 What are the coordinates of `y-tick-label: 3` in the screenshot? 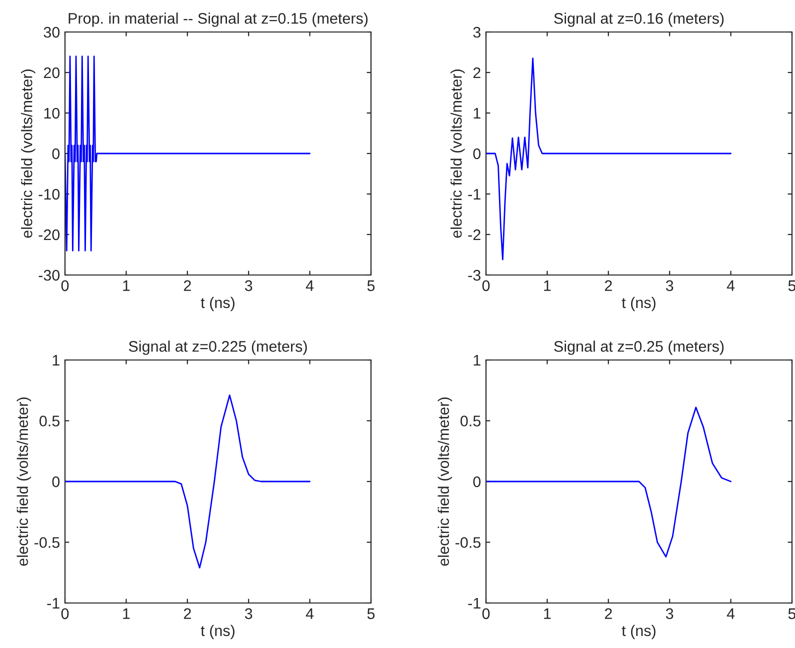 It's located at (476, 32).